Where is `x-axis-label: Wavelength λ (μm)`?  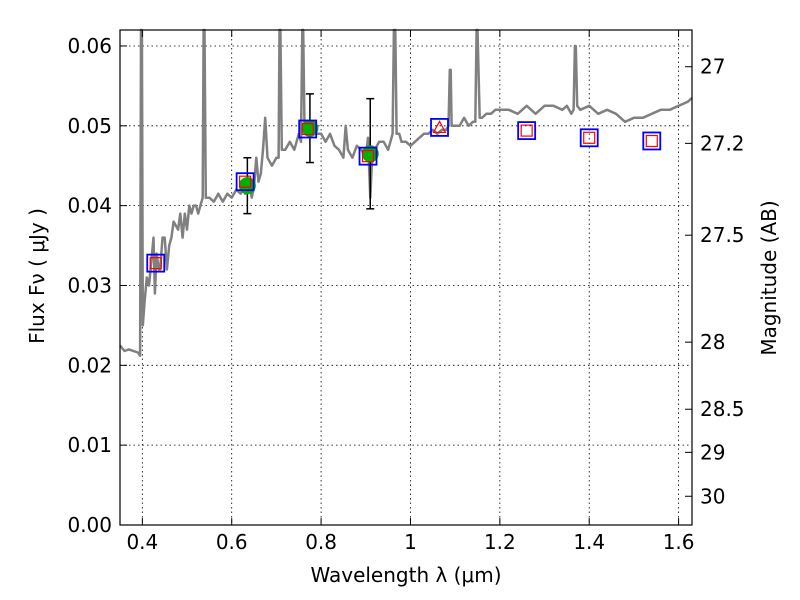 x-axis-label: Wavelength λ (μm) is located at coordinates (405, 575).